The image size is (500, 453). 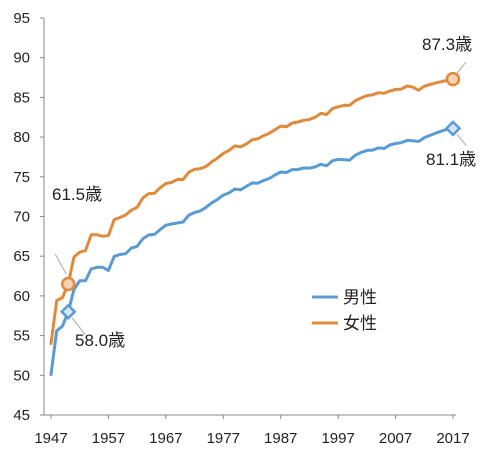 What do you see at coordinates (337, 438) in the screenshot?
I see `x-tick-label: 1997` at bounding box center [337, 438].